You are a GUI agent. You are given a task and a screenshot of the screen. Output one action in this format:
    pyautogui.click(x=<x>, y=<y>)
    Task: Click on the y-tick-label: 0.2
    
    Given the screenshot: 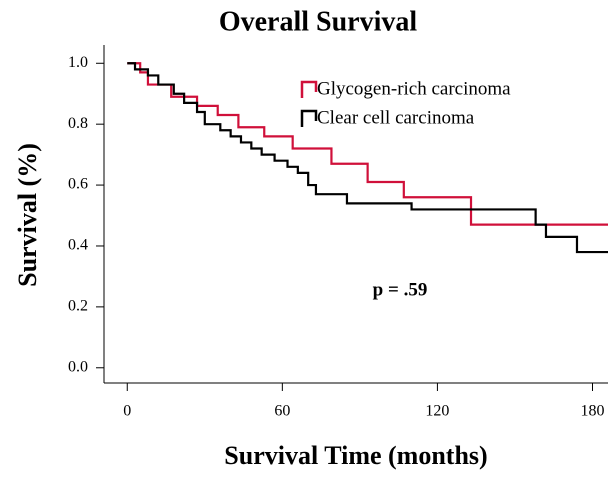 What is the action you would take?
    pyautogui.click(x=78, y=306)
    